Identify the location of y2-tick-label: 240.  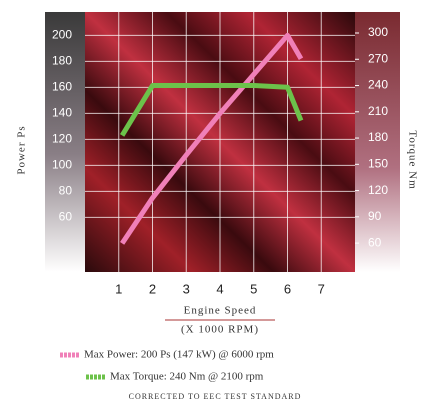
(378, 85).